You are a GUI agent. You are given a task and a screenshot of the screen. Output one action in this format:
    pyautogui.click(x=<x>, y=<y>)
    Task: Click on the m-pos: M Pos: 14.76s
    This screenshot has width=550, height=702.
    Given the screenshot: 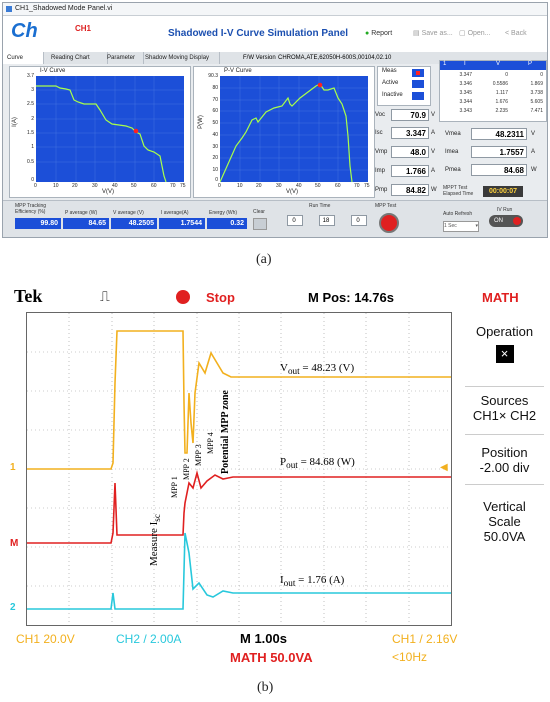 What is the action you would take?
    pyautogui.click(x=351, y=297)
    